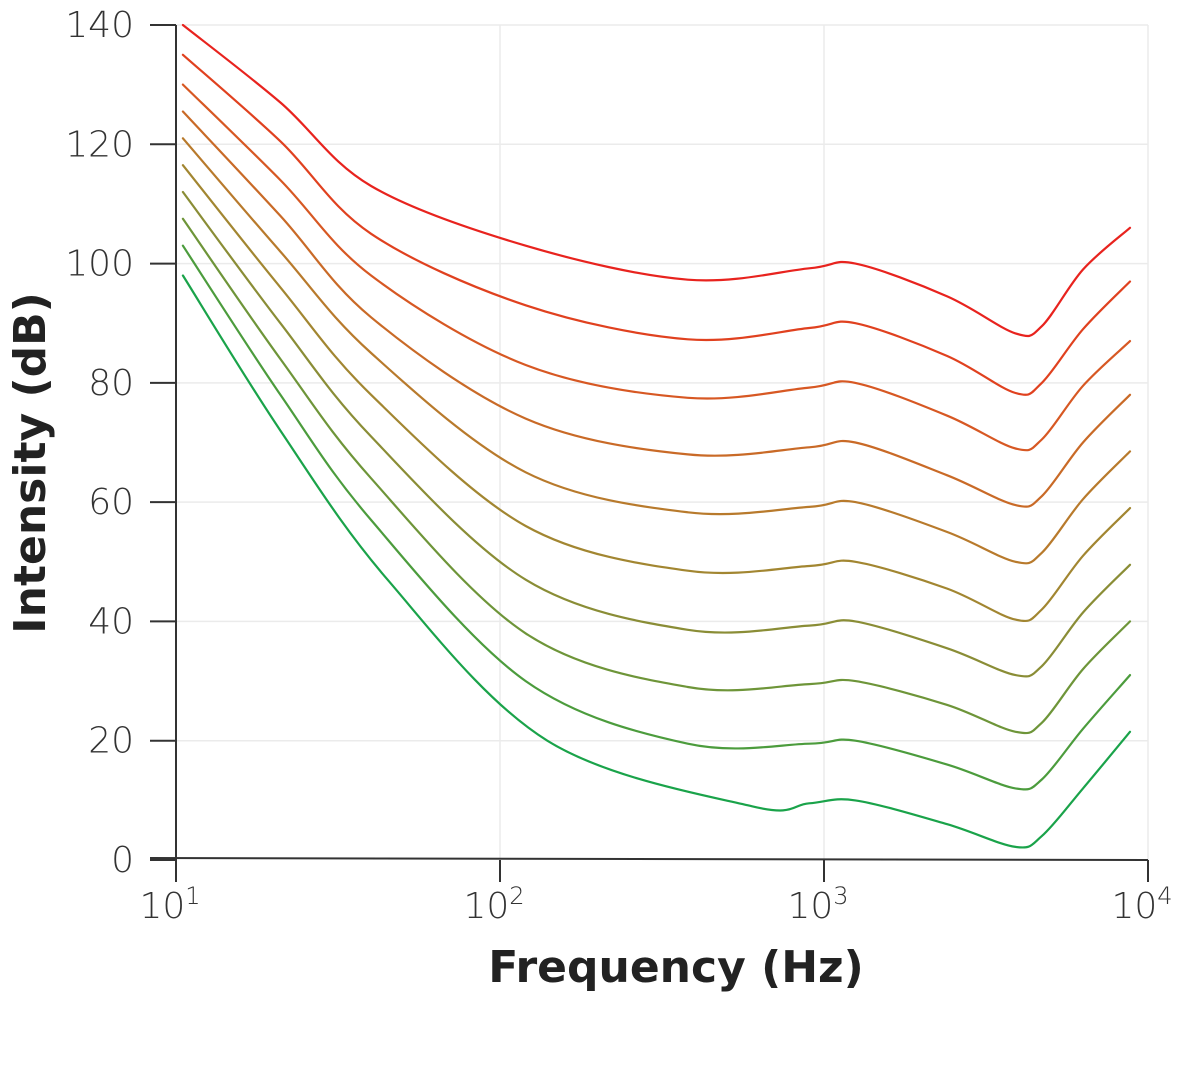 The image size is (1200, 1073). What do you see at coordinates (493, 904) in the screenshot?
I see `x-tick-label: 10²` at bounding box center [493, 904].